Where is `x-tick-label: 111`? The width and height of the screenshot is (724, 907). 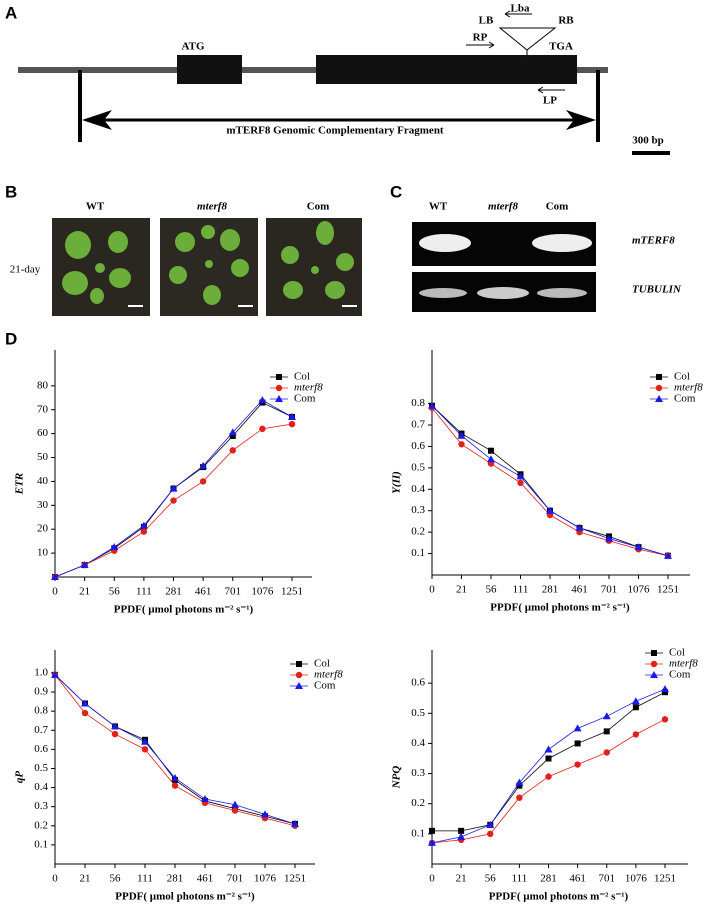 x-tick-label: 111 is located at coordinates (144, 592).